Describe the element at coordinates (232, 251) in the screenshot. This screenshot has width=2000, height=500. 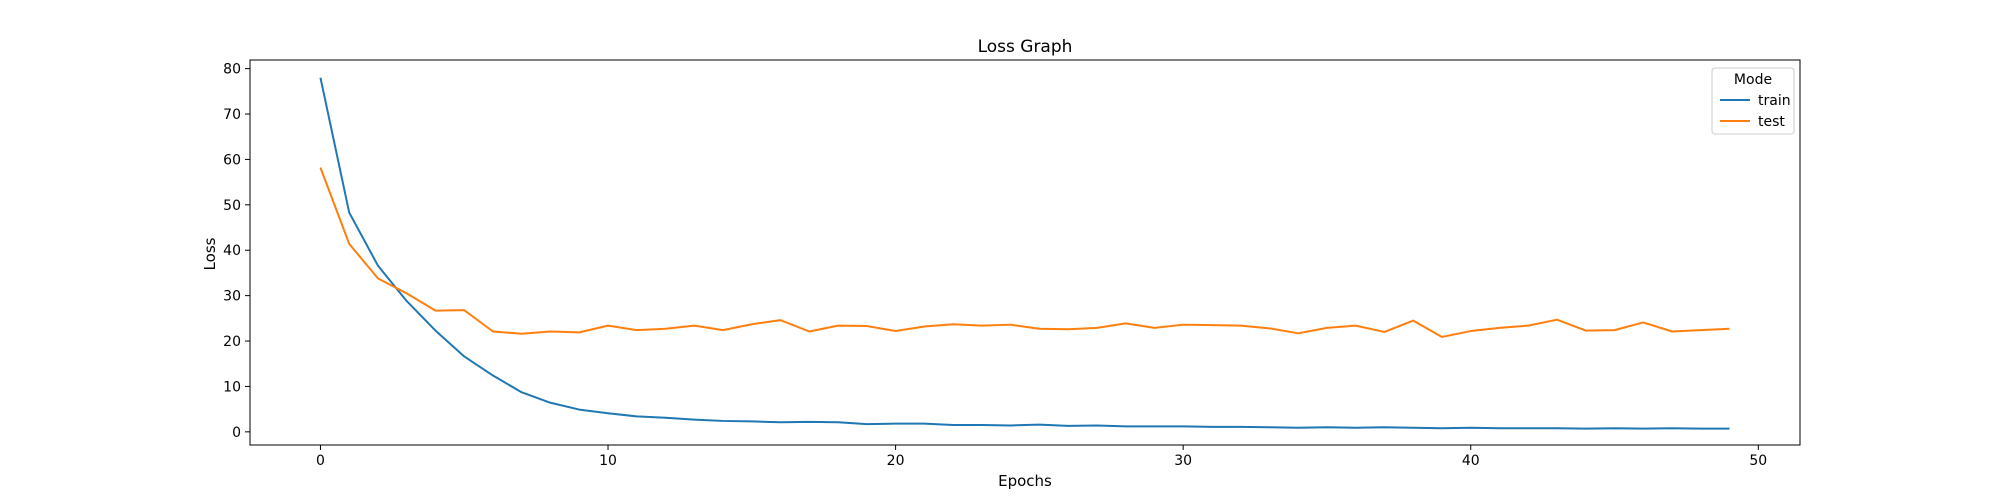
I see `y-tick-label: 40` at that location.